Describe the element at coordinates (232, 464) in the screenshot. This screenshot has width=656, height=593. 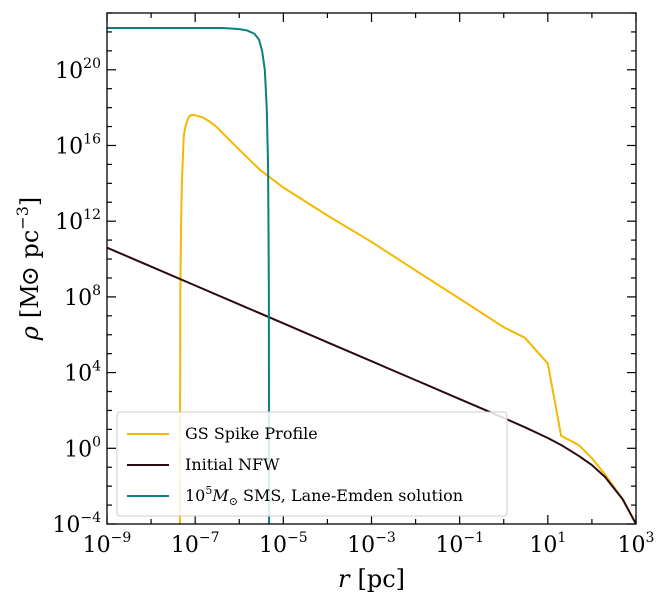
I see `legend-entry-1: Initial NFW` at that location.